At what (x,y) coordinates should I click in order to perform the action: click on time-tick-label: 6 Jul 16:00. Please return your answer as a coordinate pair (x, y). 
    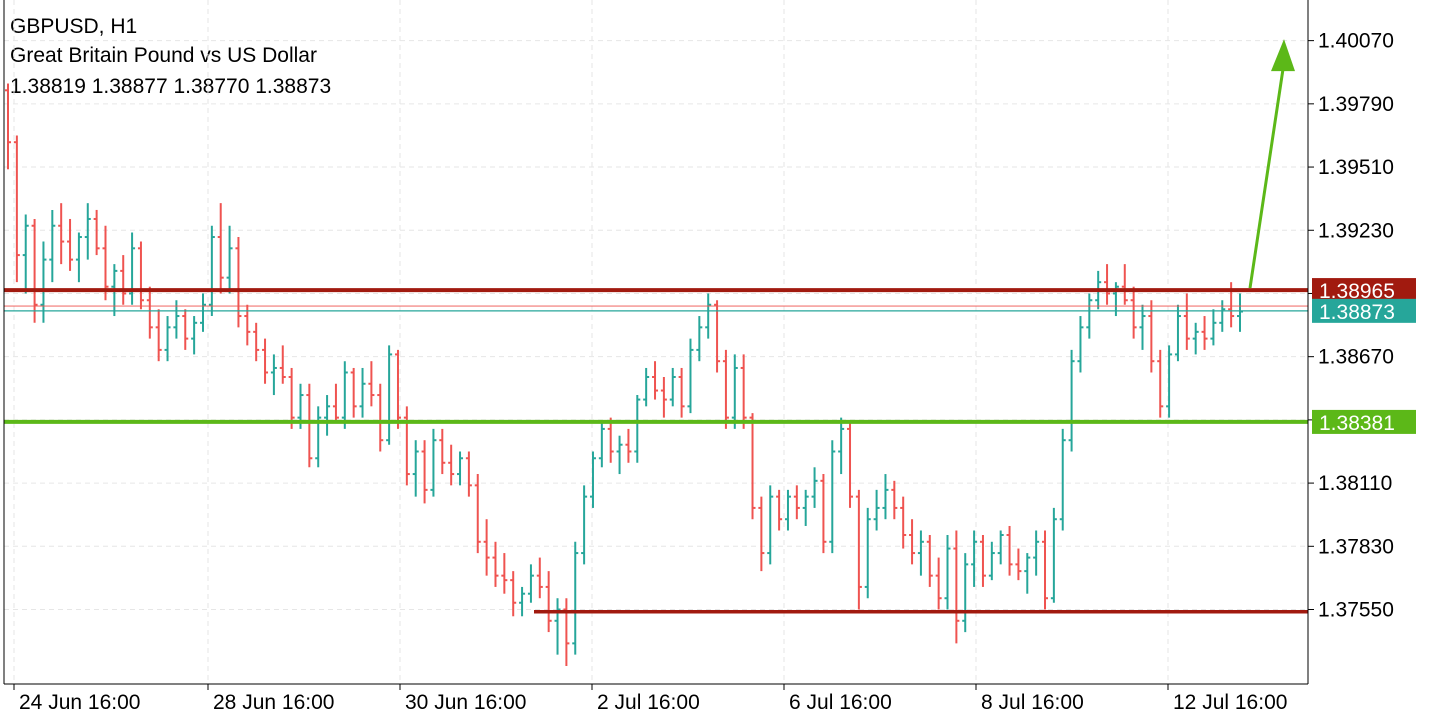
    Looking at the image, I should click on (840, 702).